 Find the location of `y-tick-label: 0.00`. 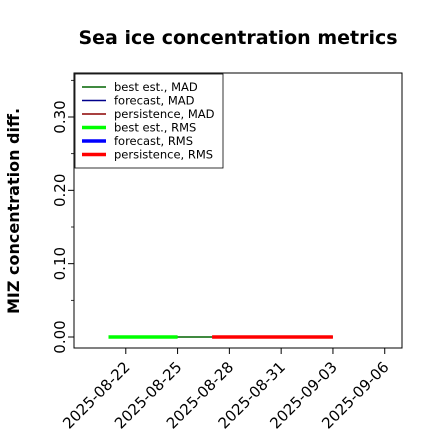

y-tick-label: 0.00 is located at coordinates (60, 336).